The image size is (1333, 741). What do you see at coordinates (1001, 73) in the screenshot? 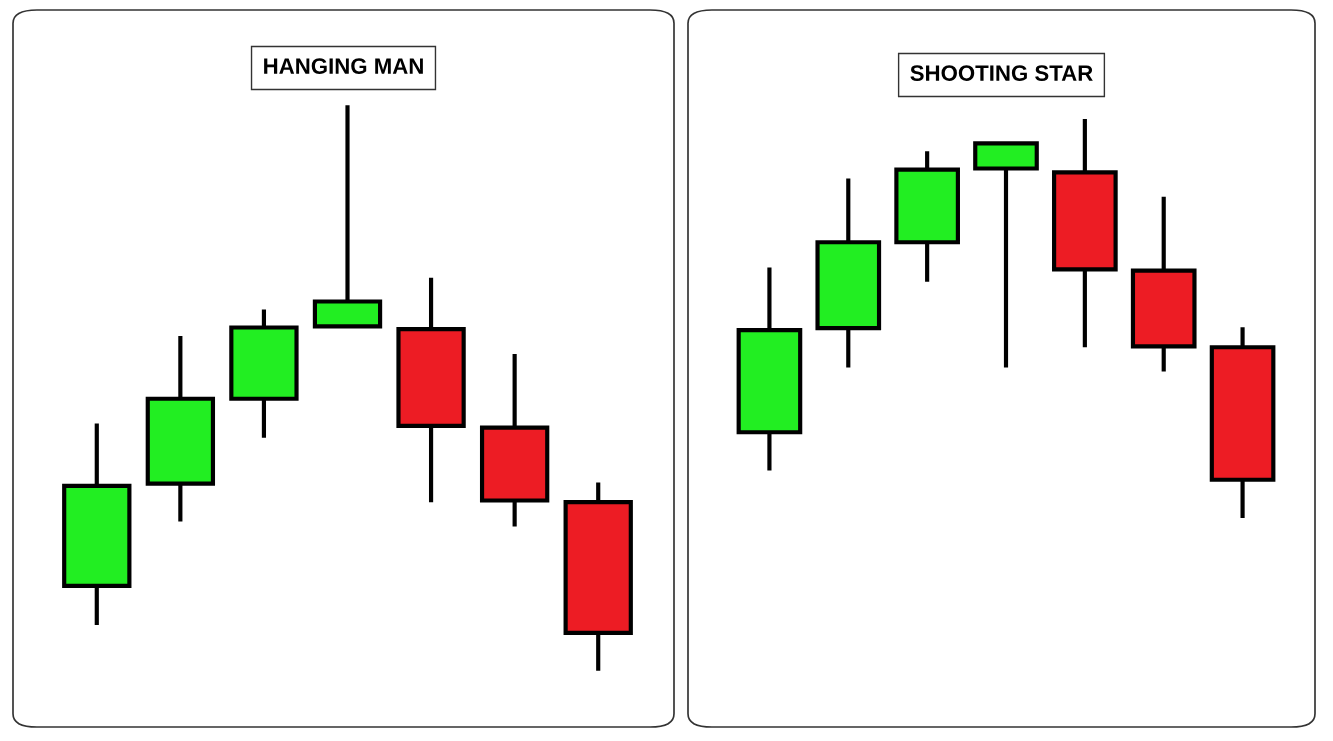
I see `chart-title: SHOOTING STAR` at bounding box center [1001, 73].